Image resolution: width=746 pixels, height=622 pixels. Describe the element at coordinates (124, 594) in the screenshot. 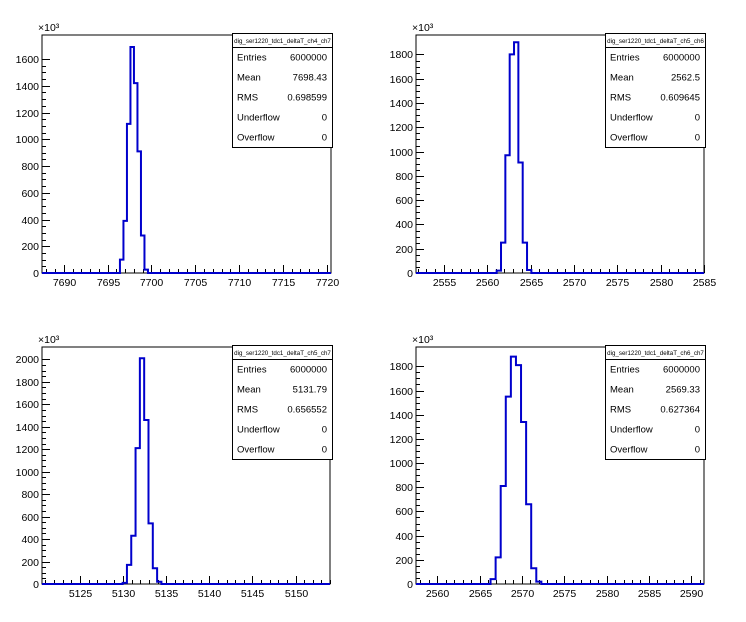

I see `x-tick-label: 5130` at that location.